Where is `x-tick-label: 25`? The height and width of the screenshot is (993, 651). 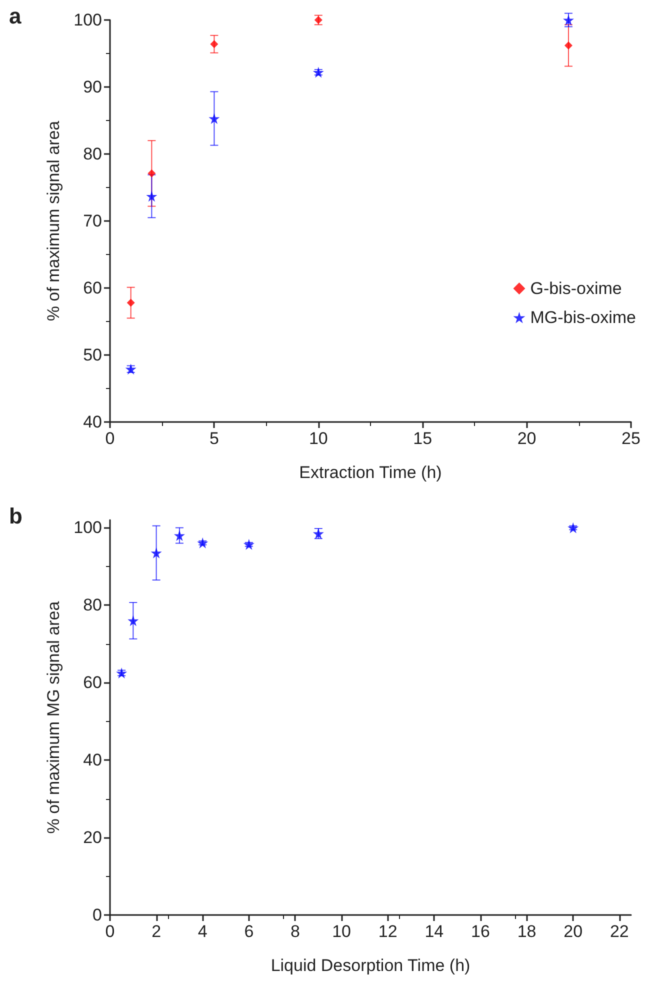 x-tick-label: 25 is located at coordinates (631, 438).